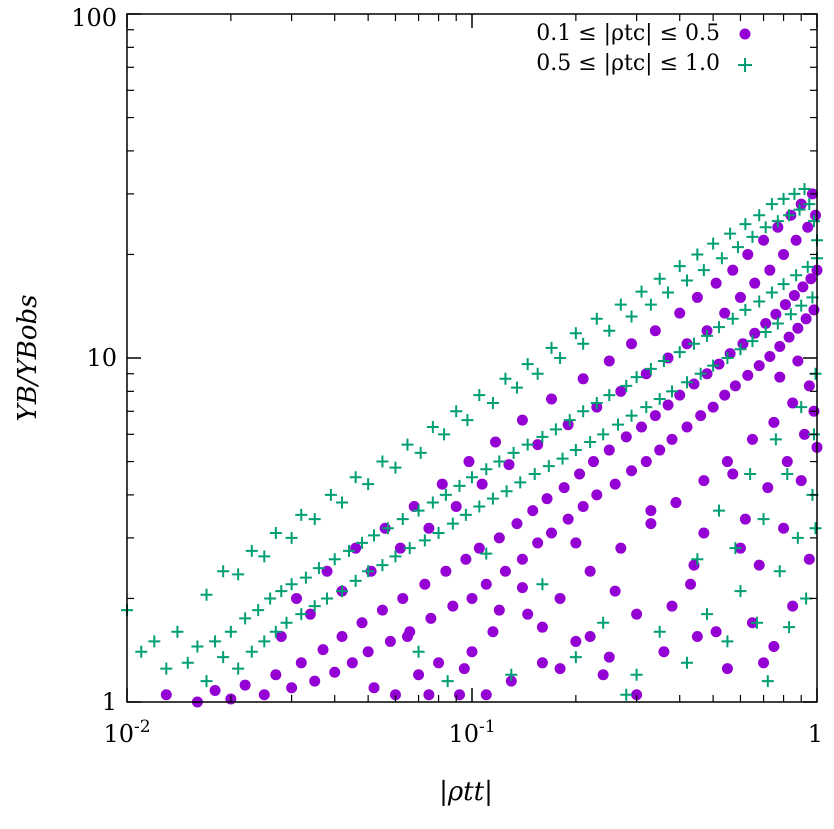 This screenshot has height=829, width=834. I want to click on x-tick-label: 10⁻², so click(126, 732).